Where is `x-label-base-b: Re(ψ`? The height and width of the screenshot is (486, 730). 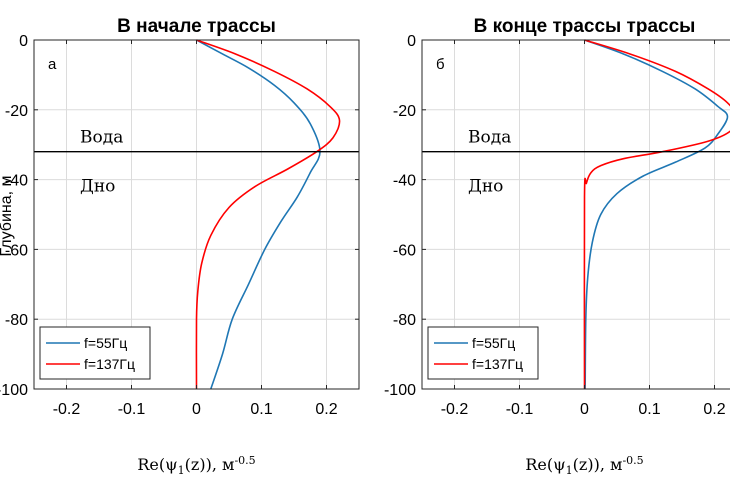 x-label-base-b: Re(ψ is located at coordinates (545, 464).